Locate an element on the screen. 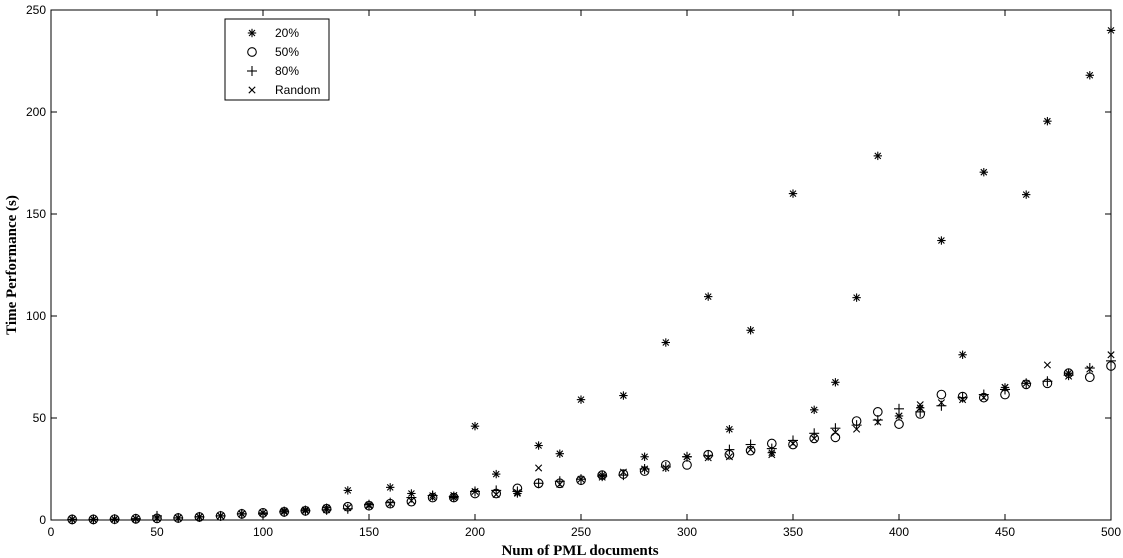 This screenshot has height=558, width=1123. y-tick-label: 250 is located at coordinates (36, 10).